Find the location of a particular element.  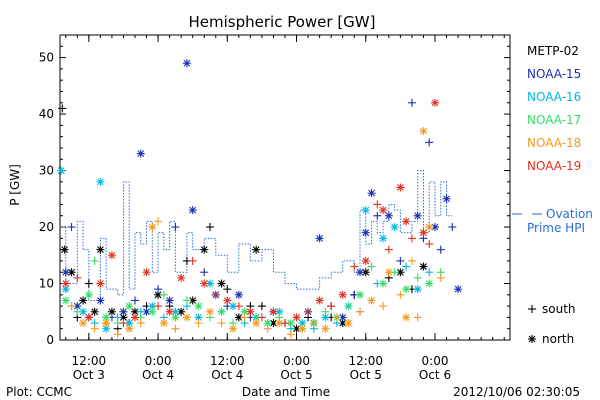

legend-marker-north is located at coordinates (532, 339).